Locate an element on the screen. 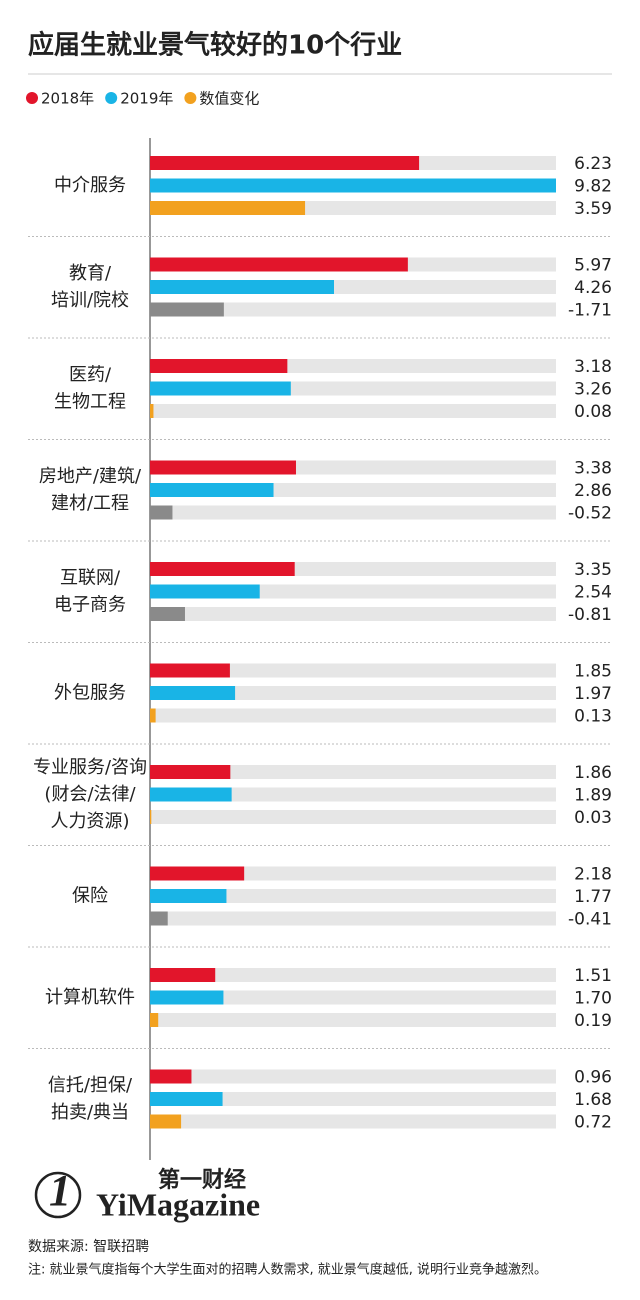  category-label: 生物工程 is located at coordinates (90, 402).